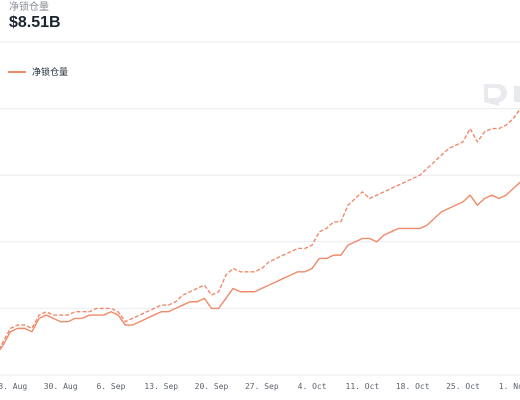  What do you see at coordinates (61, 386) in the screenshot?
I see `x-tick-label: 30. Aug` at bounding box center [61, 386].